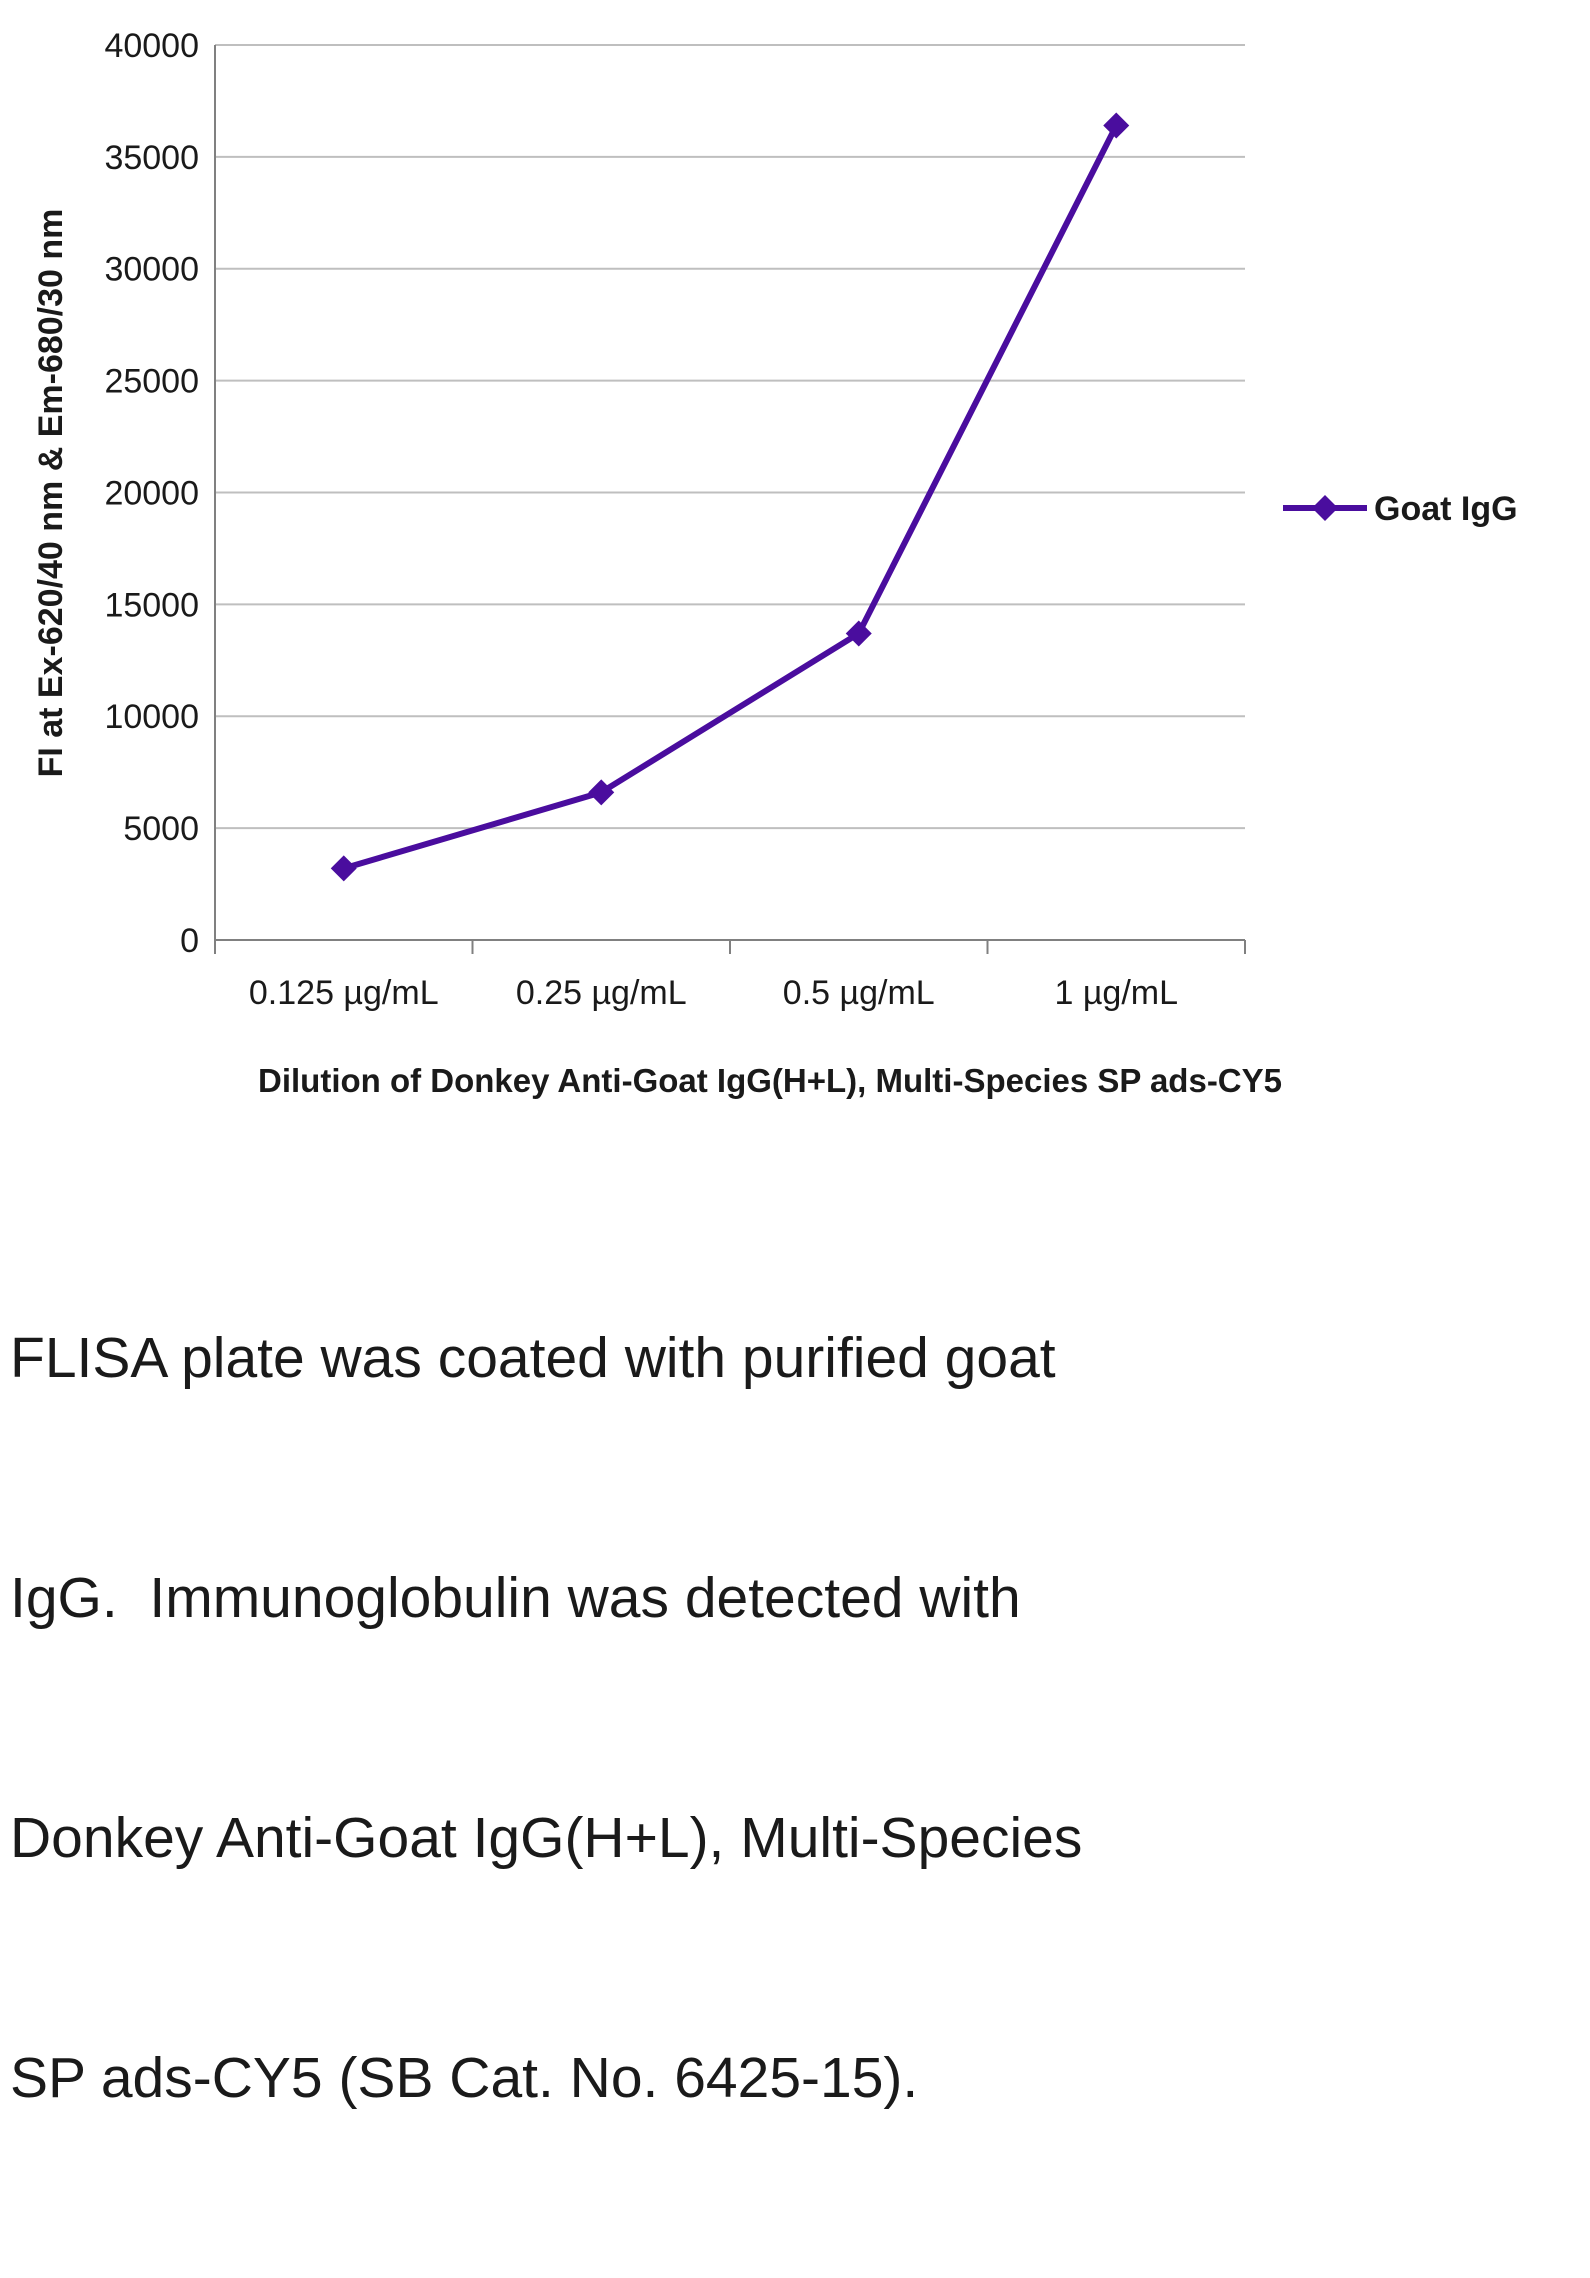 This screenshot has height=2278, width=1590. I want to click on legend-diamond-marker-icon, so click(1325, 508).